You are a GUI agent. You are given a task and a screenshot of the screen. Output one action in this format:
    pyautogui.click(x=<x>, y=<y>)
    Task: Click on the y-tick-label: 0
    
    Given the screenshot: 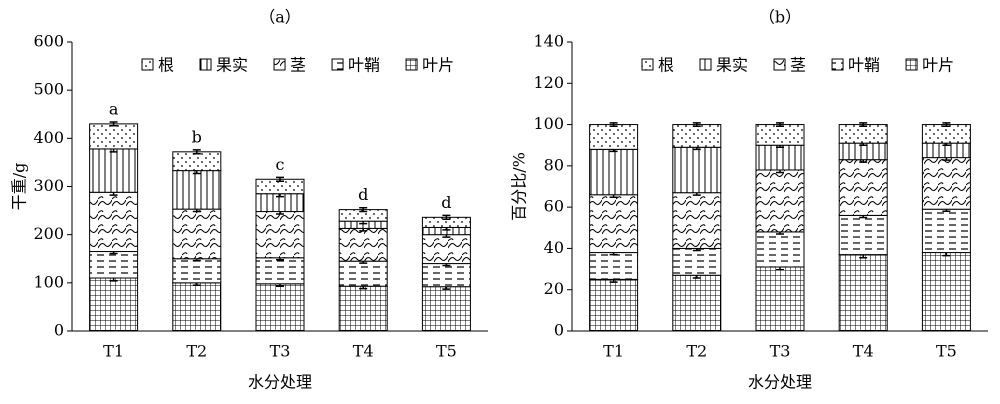 What is the action you would take?
    pyautogui.click(x=59, y=330)
    